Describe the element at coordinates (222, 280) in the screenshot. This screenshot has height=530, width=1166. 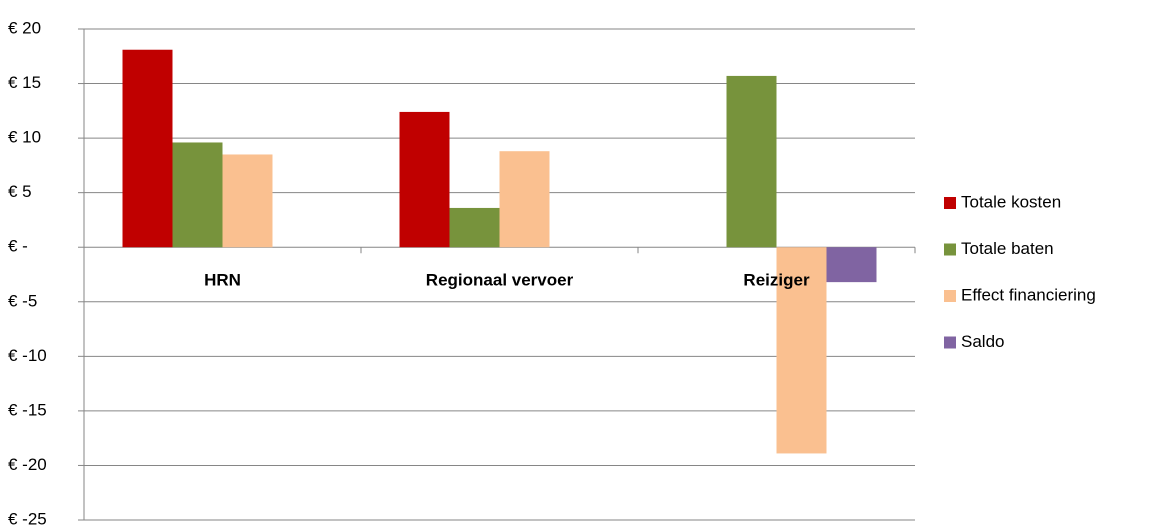
I see `x-tick-label: HRN` at that location.